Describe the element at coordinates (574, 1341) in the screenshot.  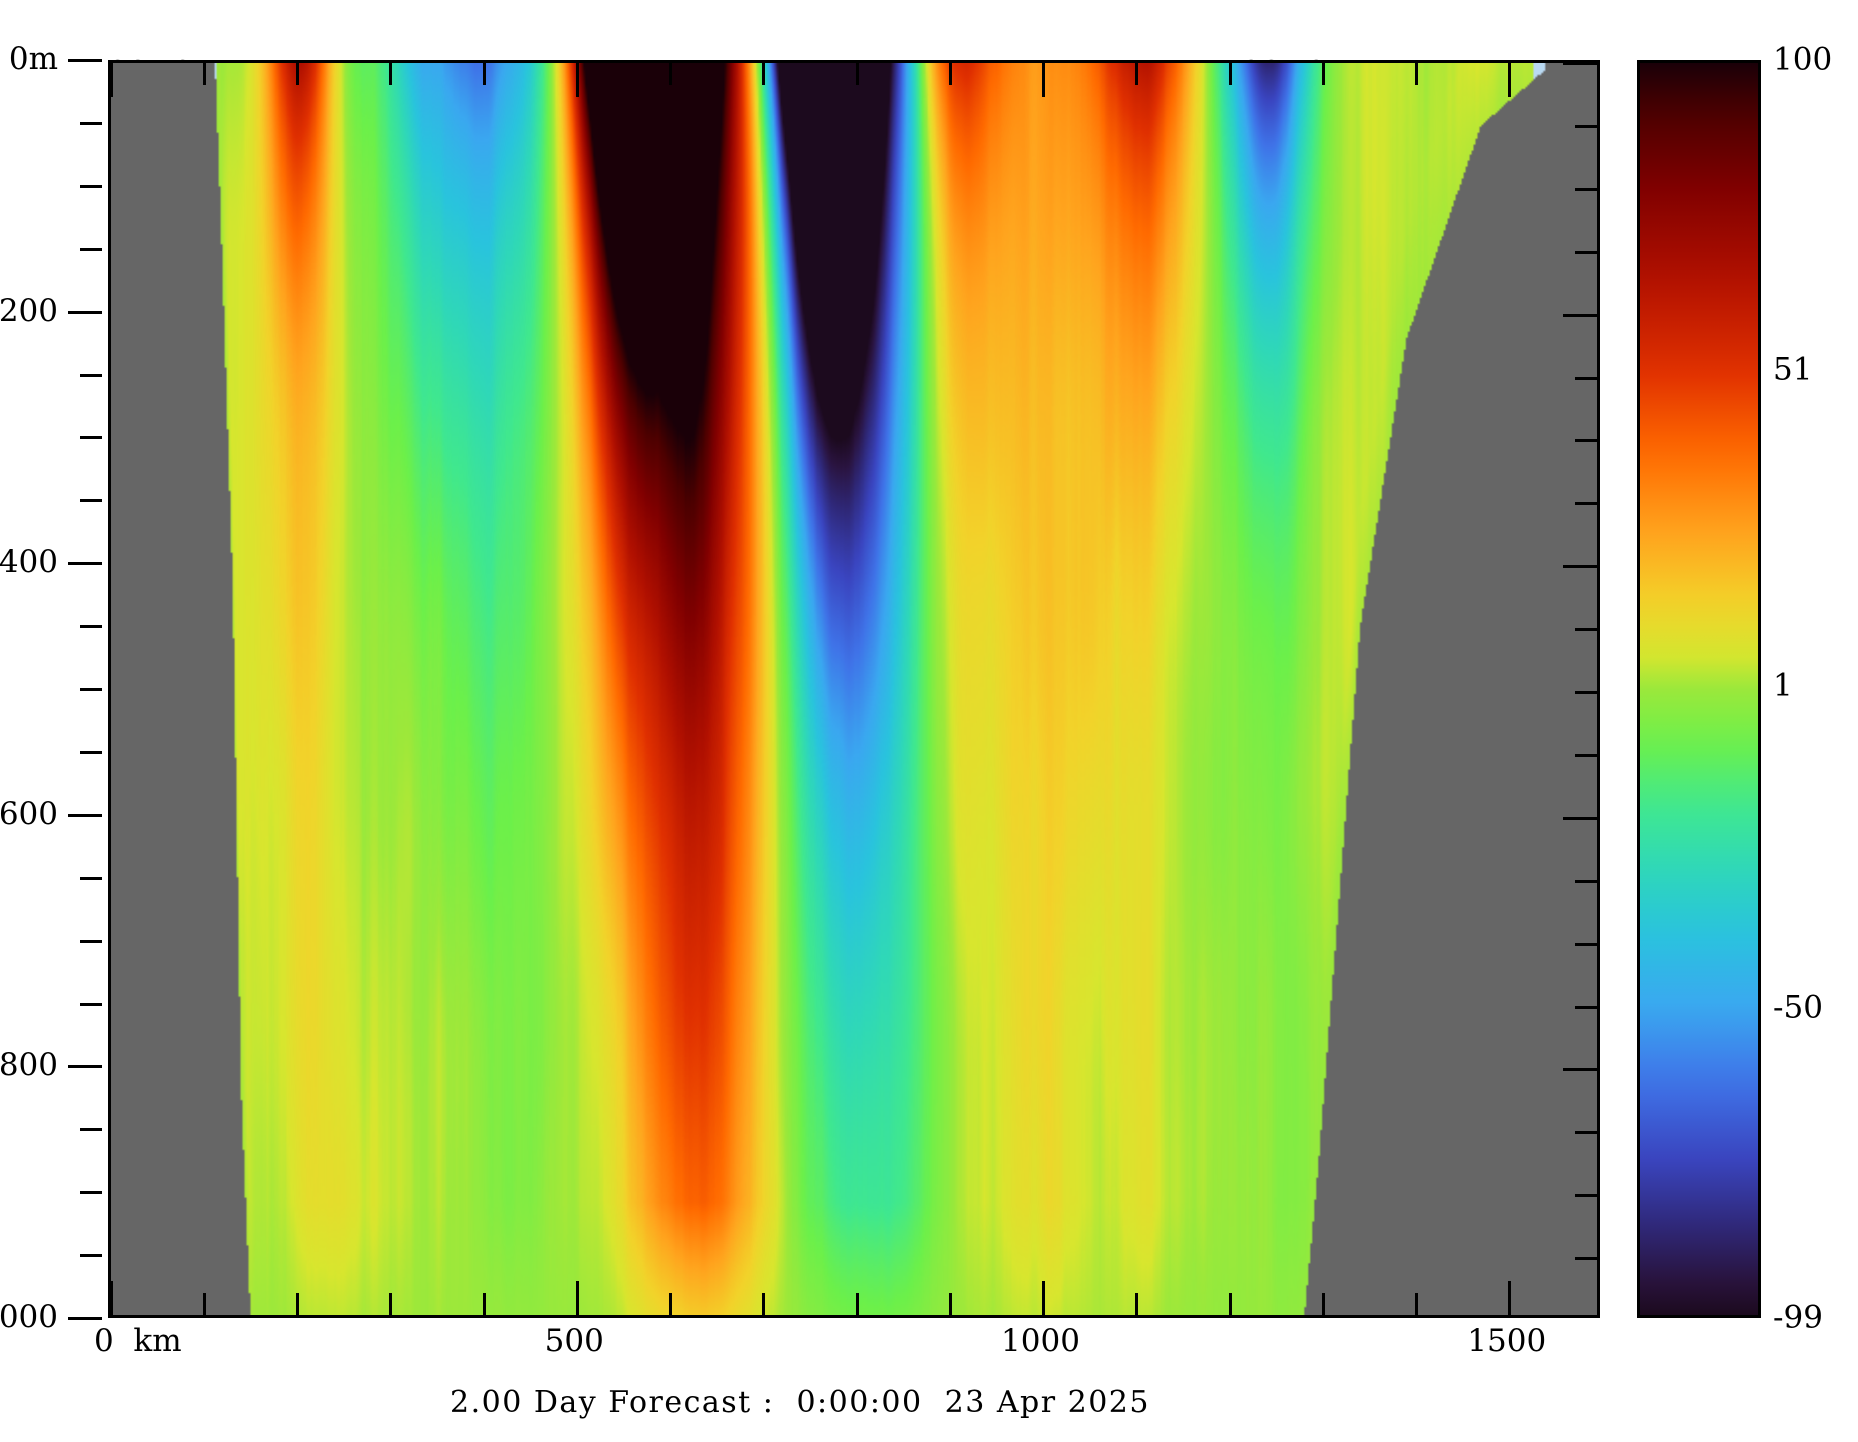
I see `x-axis-tick-label: 500` at that location.